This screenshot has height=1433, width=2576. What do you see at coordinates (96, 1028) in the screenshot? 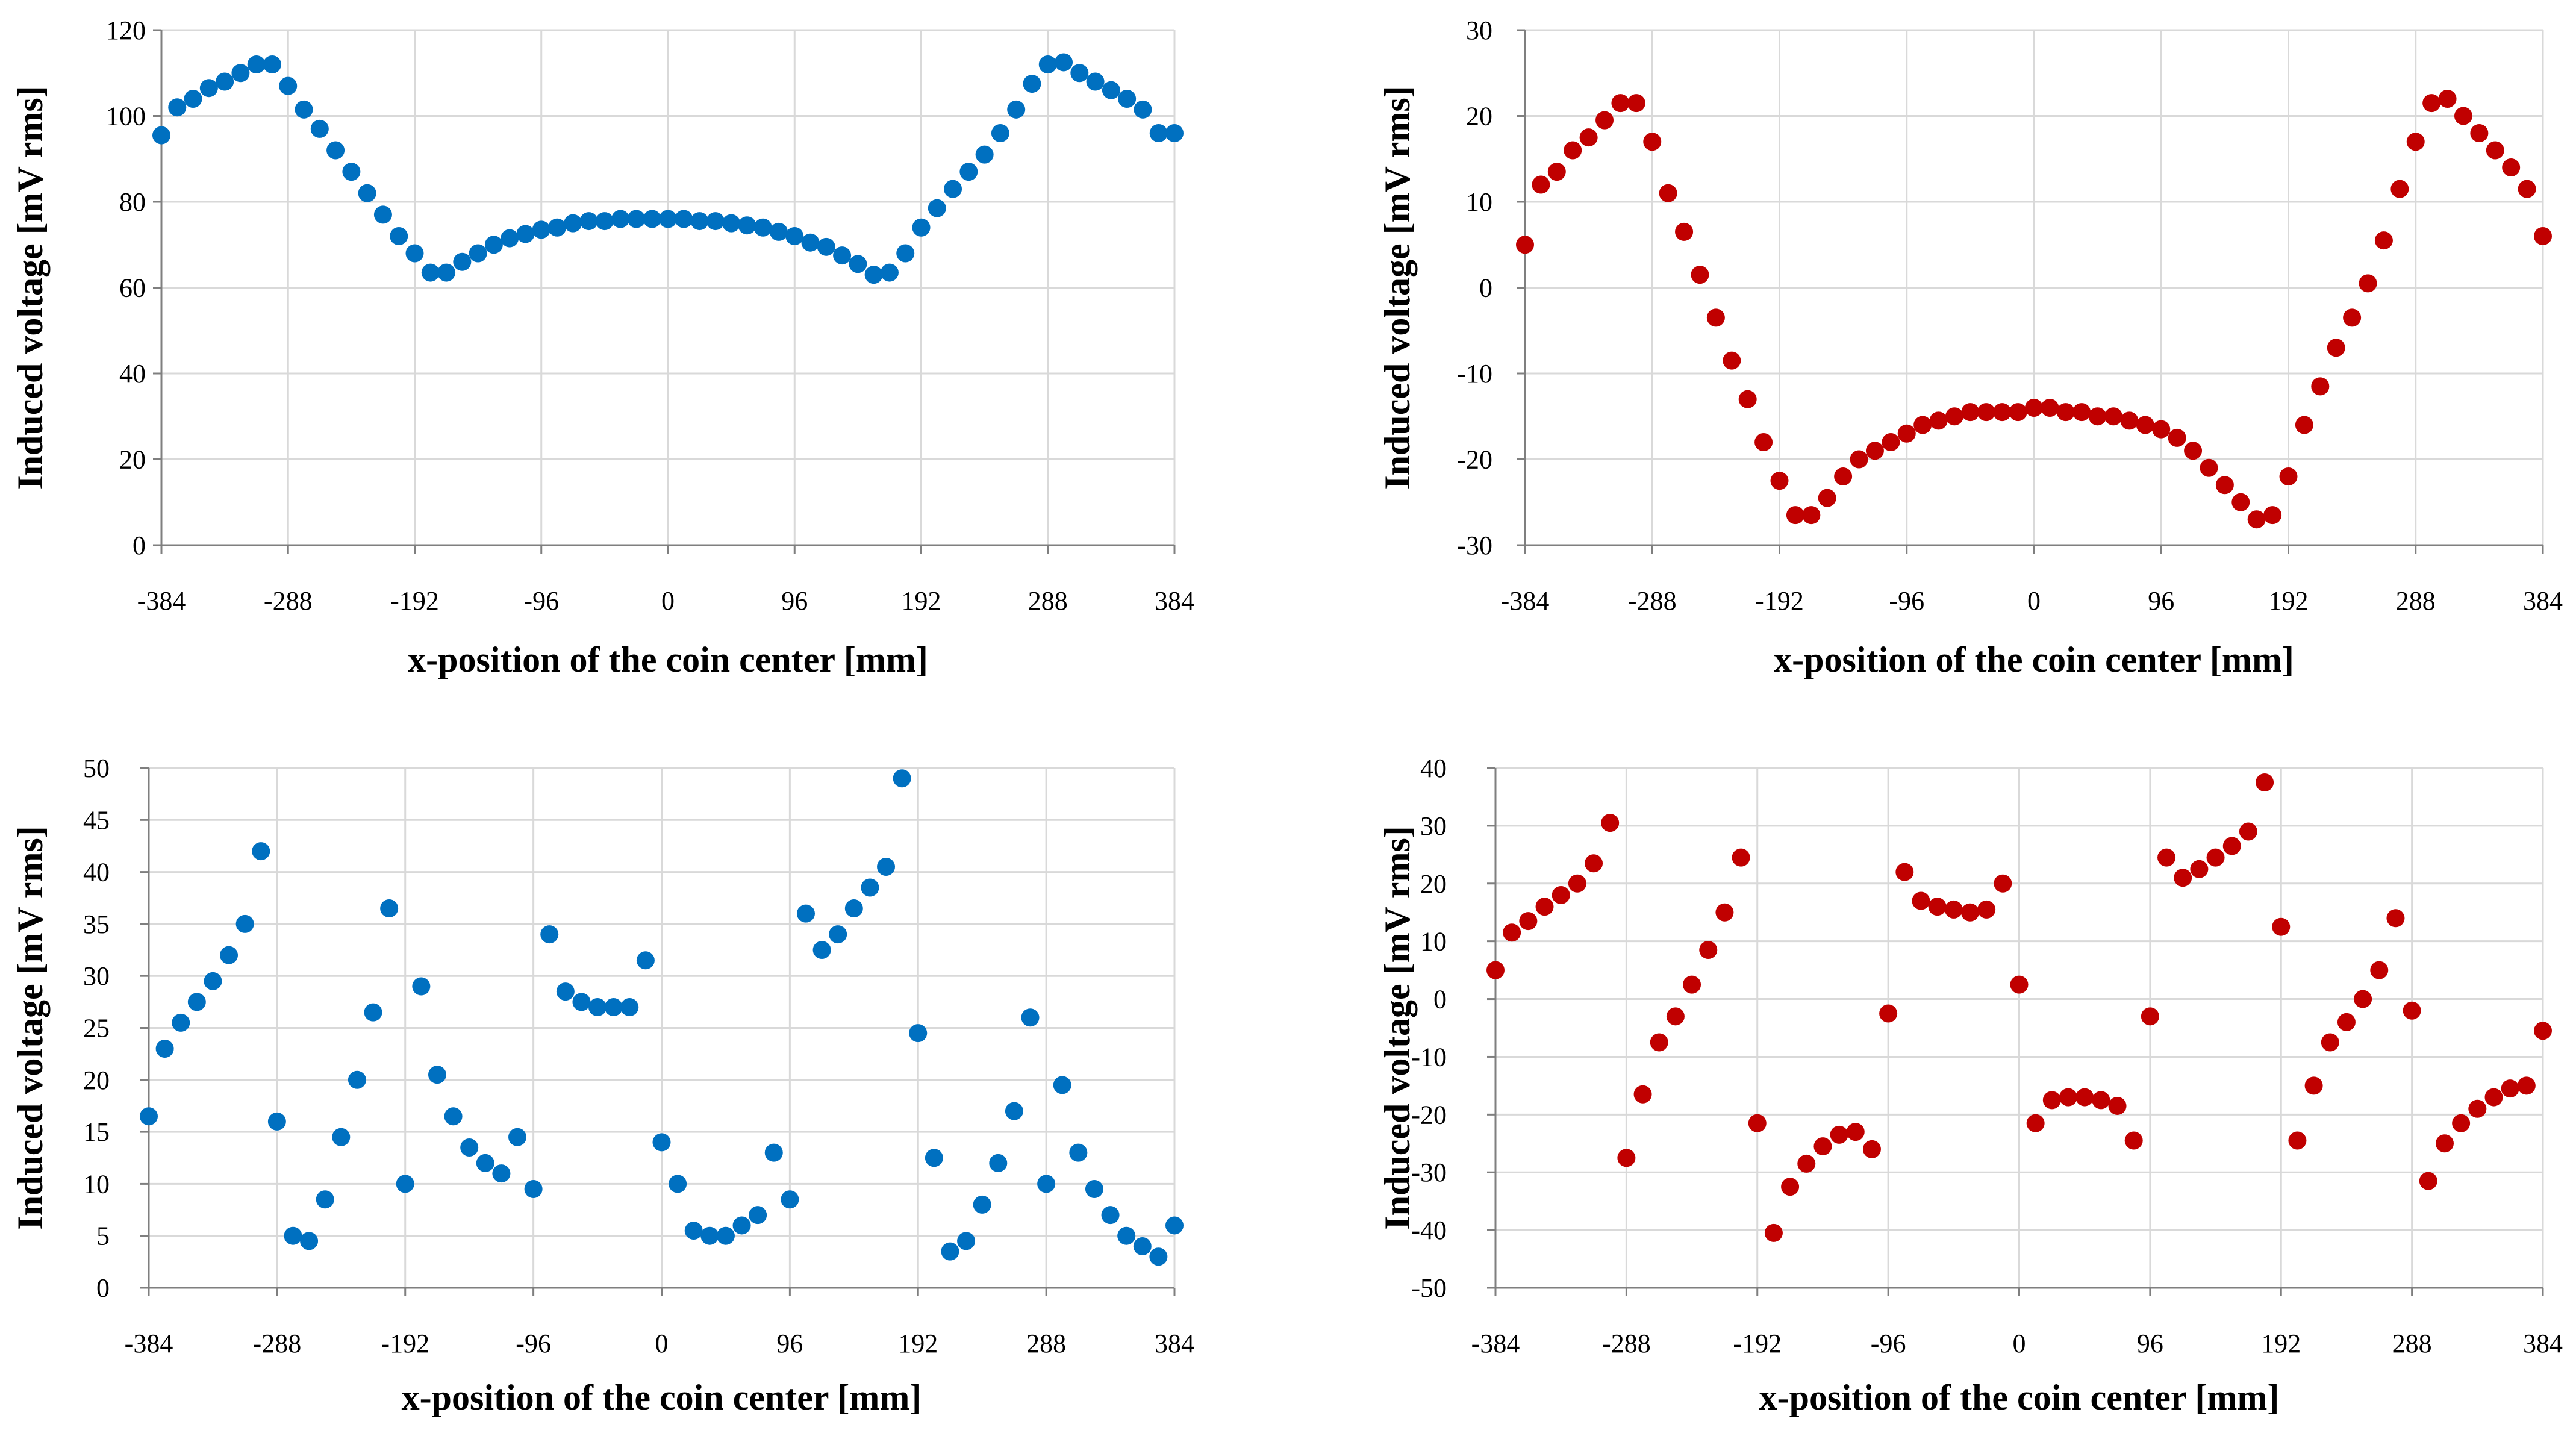
I see `y-tick-label: 25` at bounding box center [96, 1028].